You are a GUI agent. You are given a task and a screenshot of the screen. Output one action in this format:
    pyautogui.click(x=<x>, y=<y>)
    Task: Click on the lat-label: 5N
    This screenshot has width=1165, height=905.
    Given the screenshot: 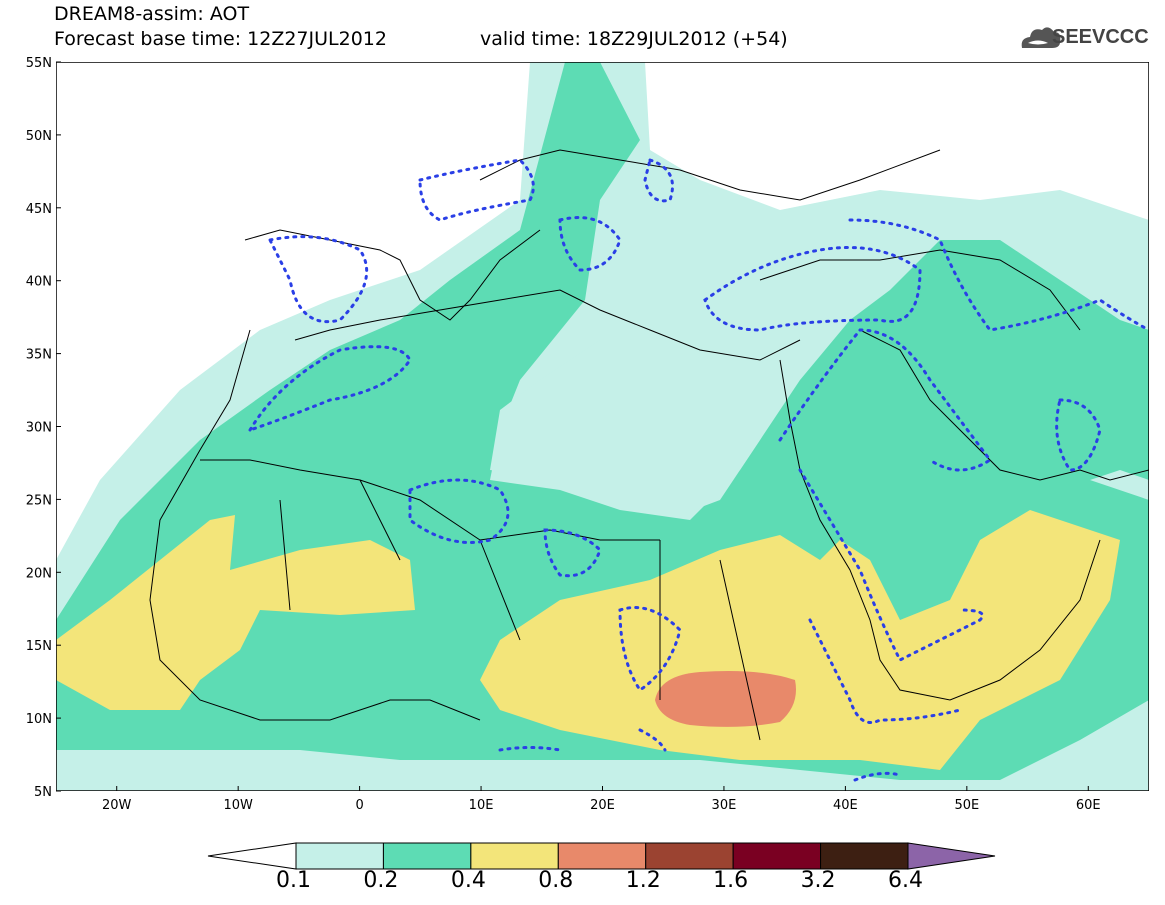 What is the action you would take?
    pyautogui.click(x=43, y=792)
    